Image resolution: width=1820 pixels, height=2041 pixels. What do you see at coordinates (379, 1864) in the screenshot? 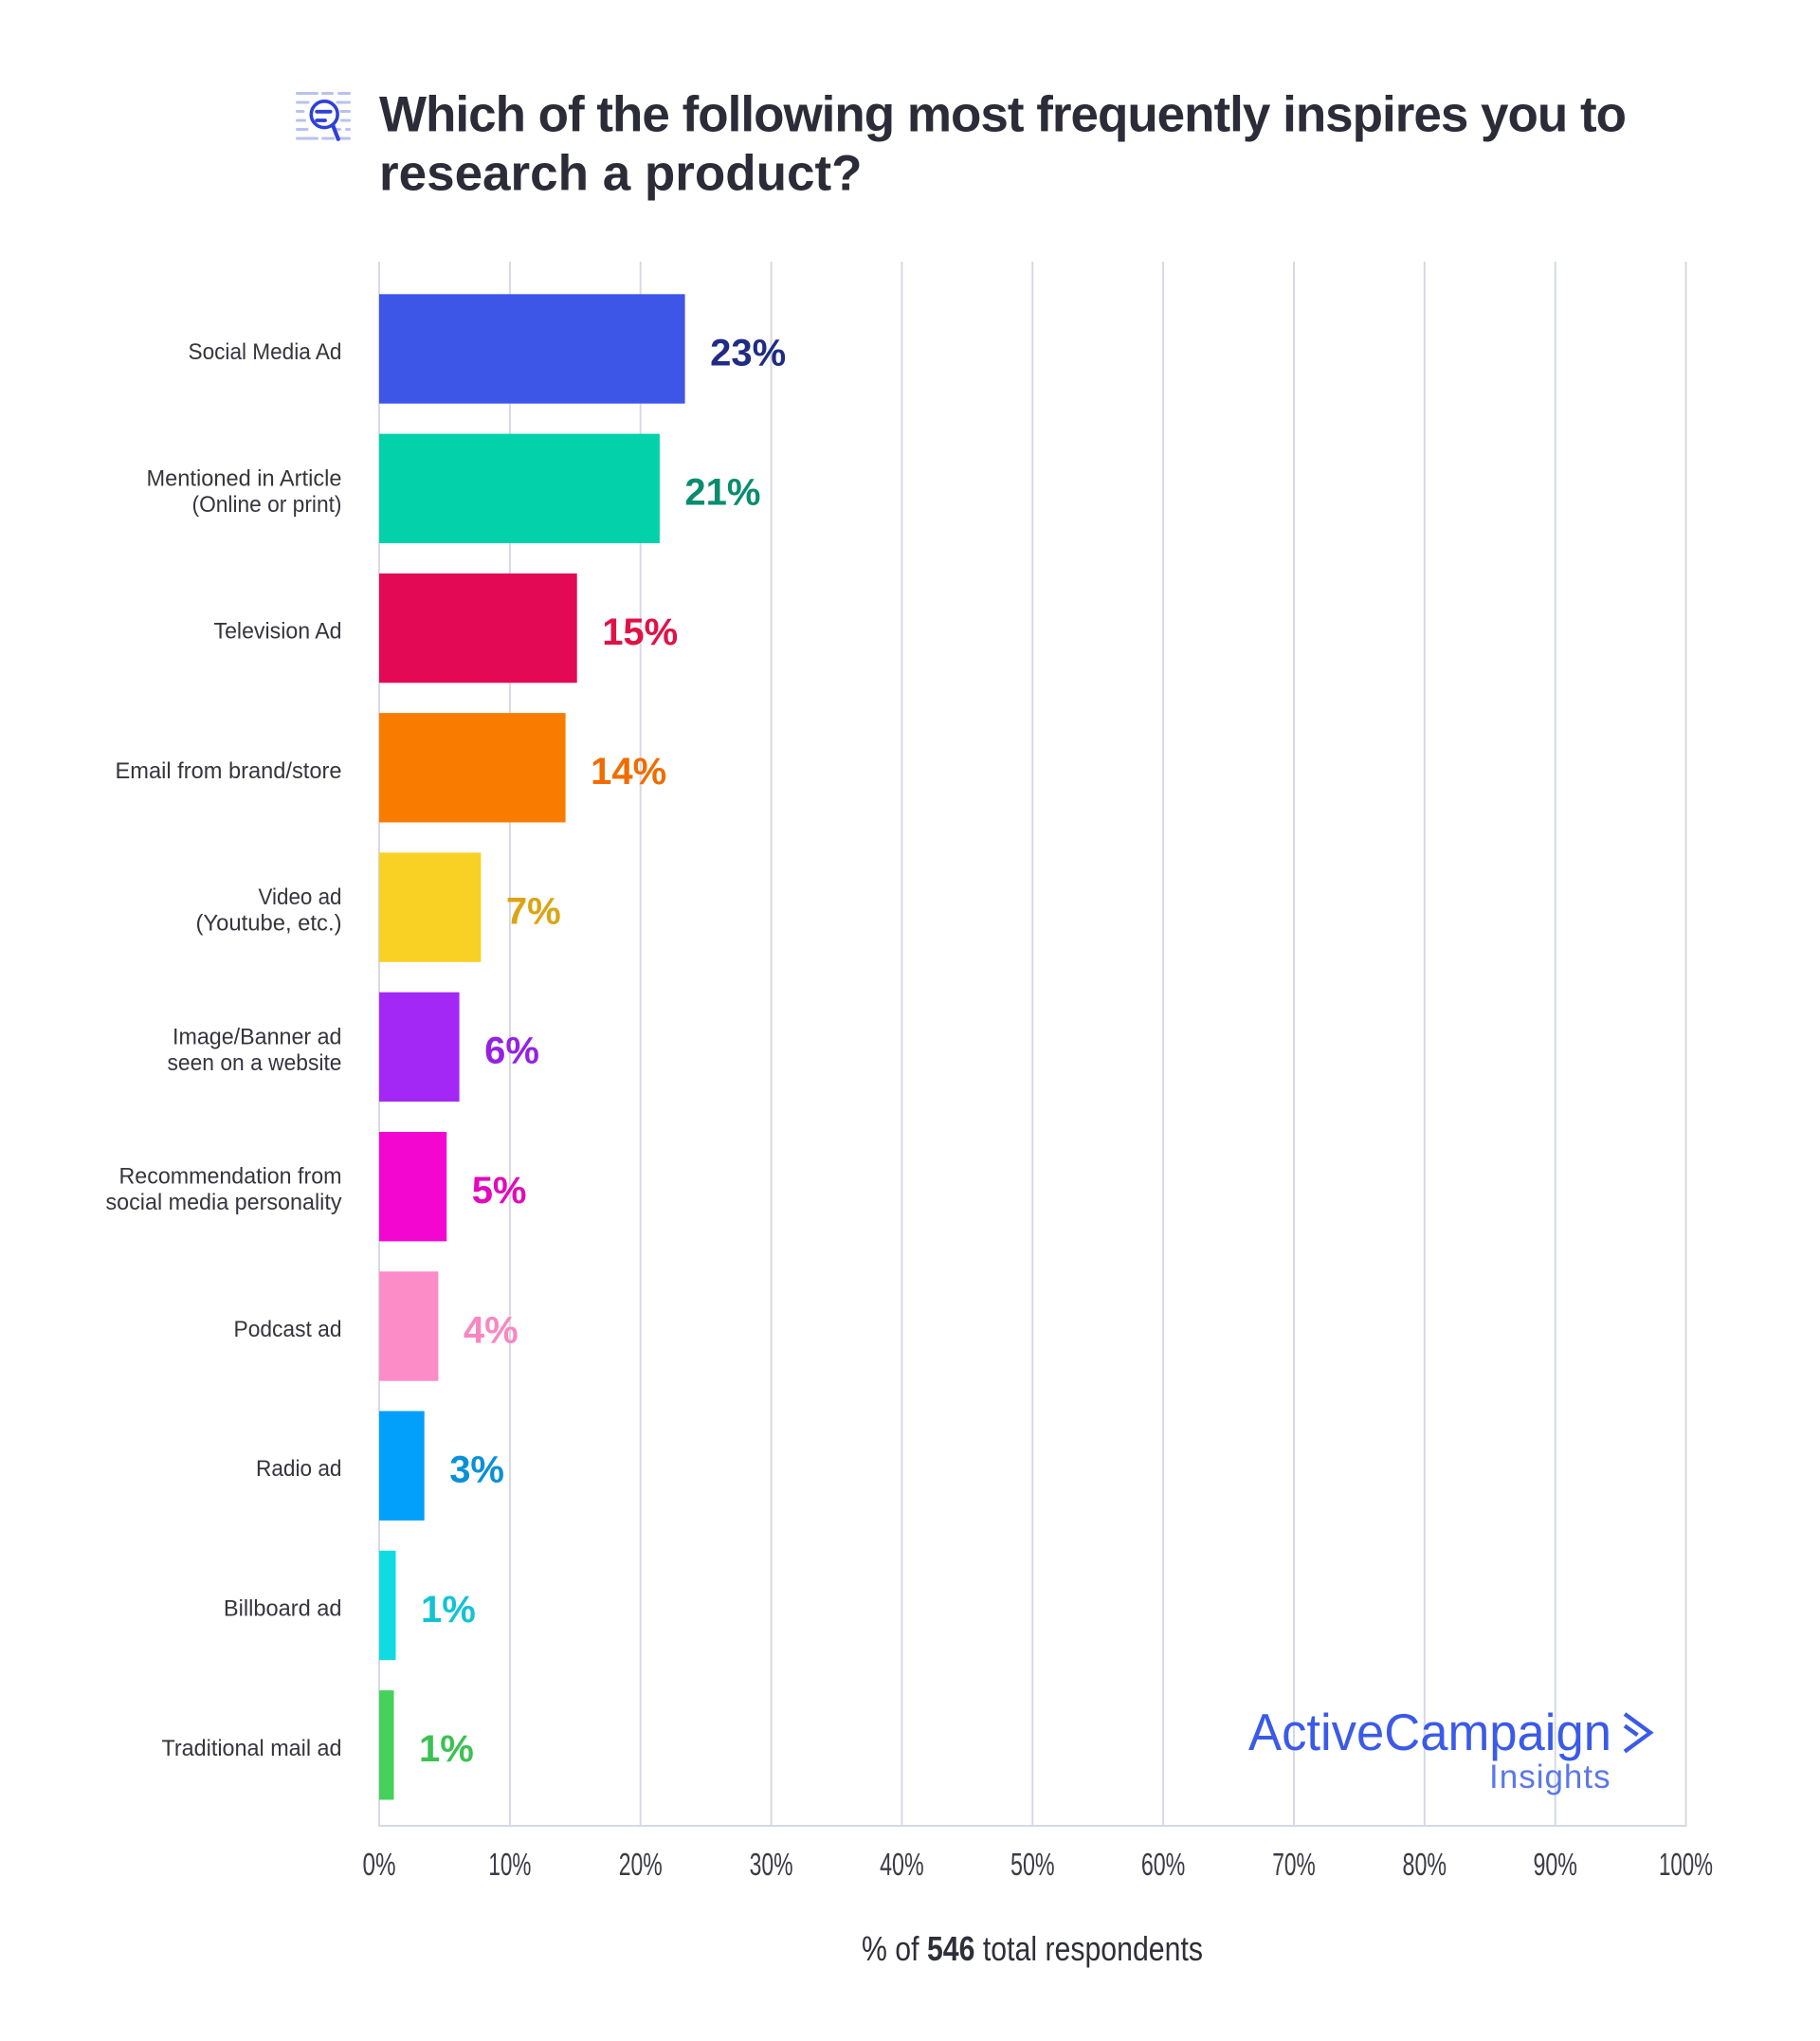
I see `svg-text: 0%` at bounding box center [379, 1864].